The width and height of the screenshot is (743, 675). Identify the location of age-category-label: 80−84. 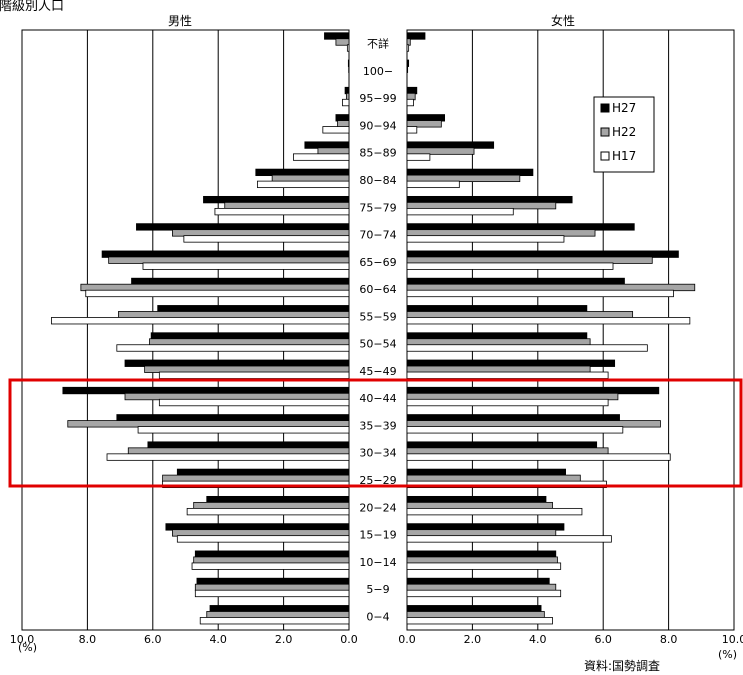
(377, 180).